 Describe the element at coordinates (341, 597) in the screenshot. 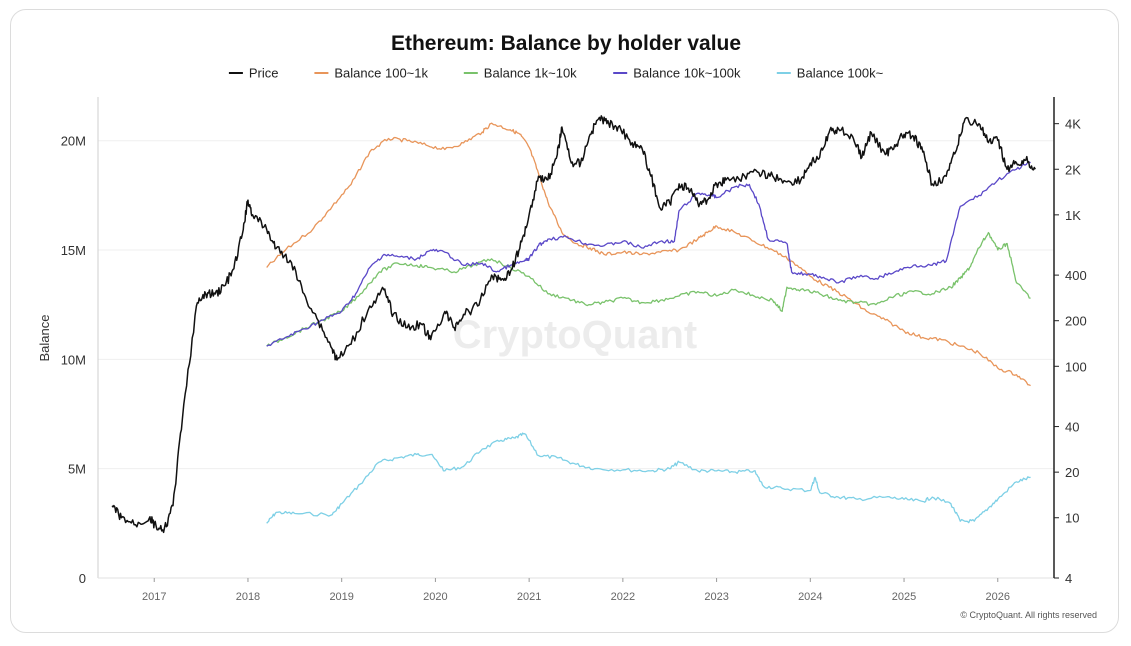

I see `x-tick-label: 2019` at that location.